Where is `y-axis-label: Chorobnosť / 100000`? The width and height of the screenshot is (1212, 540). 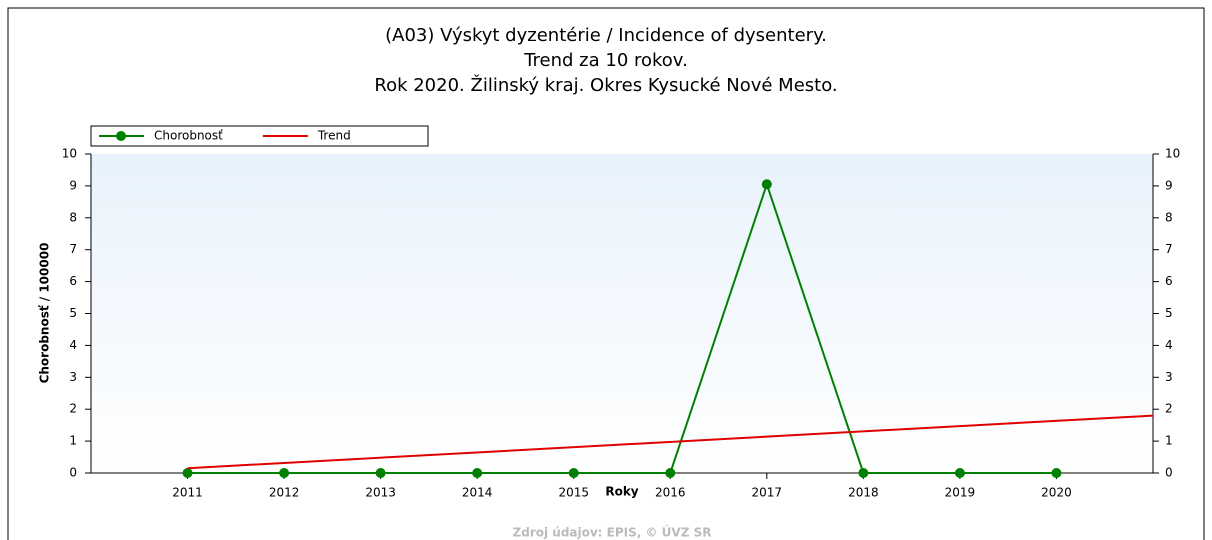
y-axis-label: Chorobnosť / 100000 is located at coordinates (45, 313).